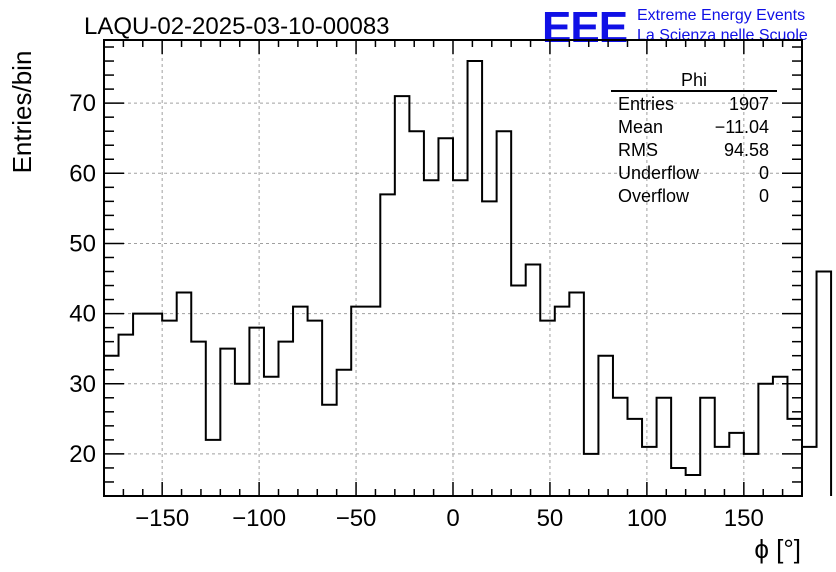 Image resolution: width=836 pixels, height=572 pixels. What do you see at coordinates (777, 549) in the screenshot?
I see `x-axis-label: ϕ [°]` at bounding box center [777, 549].